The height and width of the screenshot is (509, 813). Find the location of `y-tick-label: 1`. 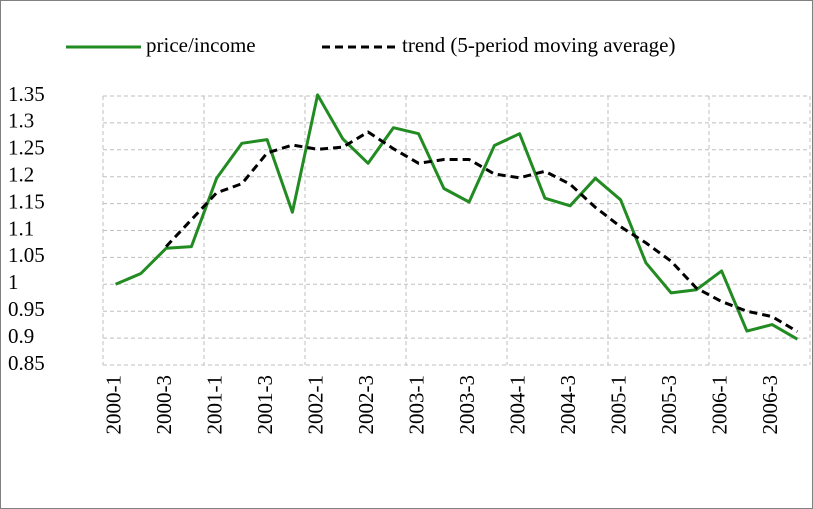

y-tick-label: 1 is located at coordinates (13, 282).